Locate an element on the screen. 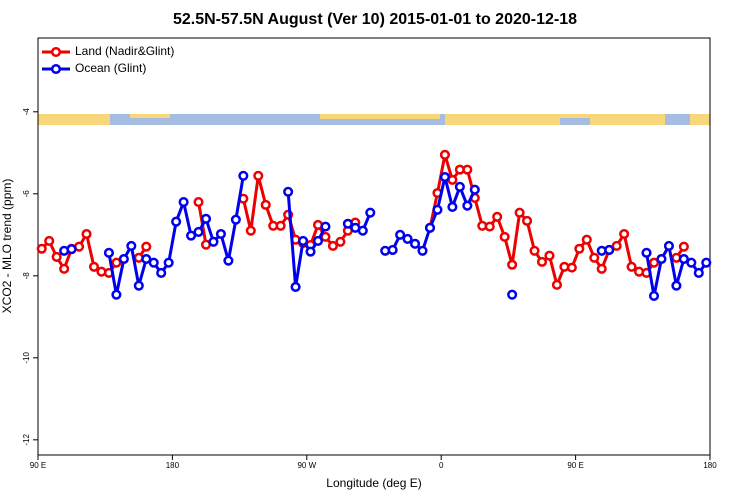  x-tick-label: 0 is located at coordinates (441, 465).